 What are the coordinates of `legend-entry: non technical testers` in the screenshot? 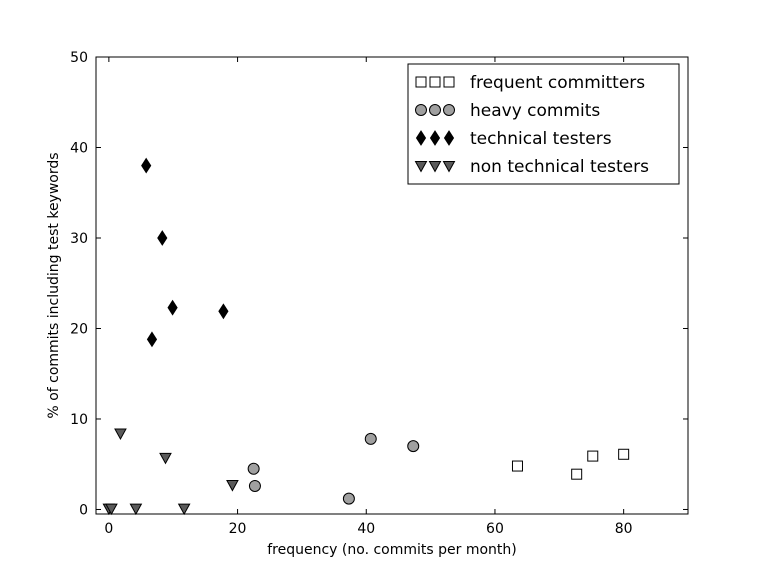 It's located at (531, 167).